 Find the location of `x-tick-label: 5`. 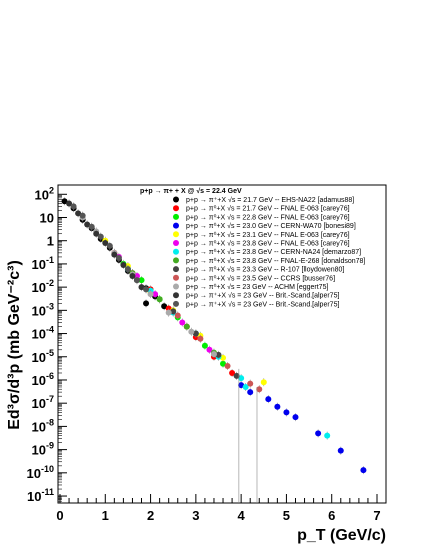

x-tick-label: 5 is located at coordinates (286, 515).